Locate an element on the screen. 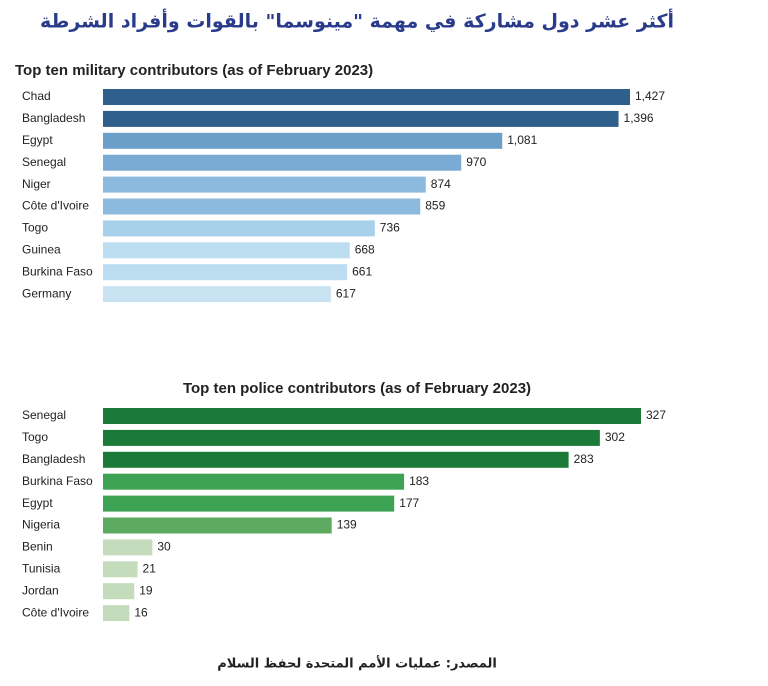 The image size is (768, 686). value-label: 177 is located at coordinates (409, 503).